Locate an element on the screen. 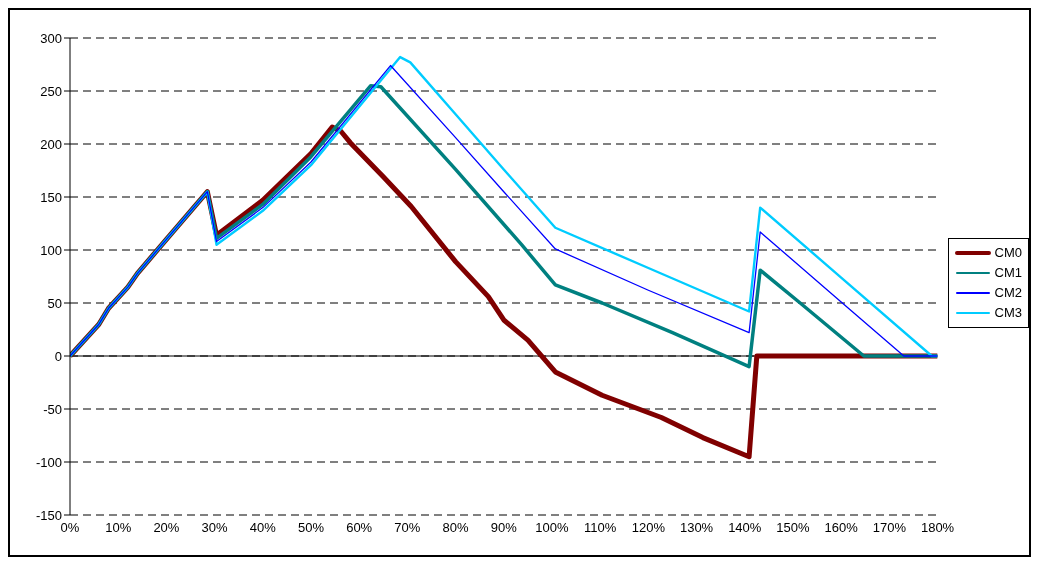 This screenshot has height=563, width=1037. legend-label: CM2 is located at coordinates (1008, 292).